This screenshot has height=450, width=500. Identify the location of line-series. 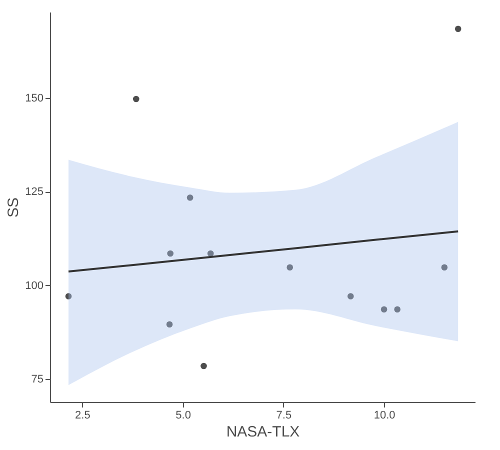
(264, 251).